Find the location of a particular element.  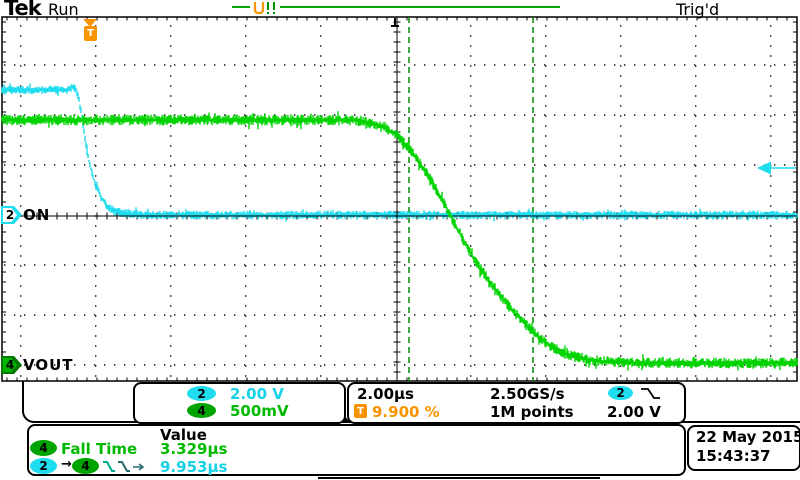

time-per-div: 2.00µs is located at coordinates (385, 394).